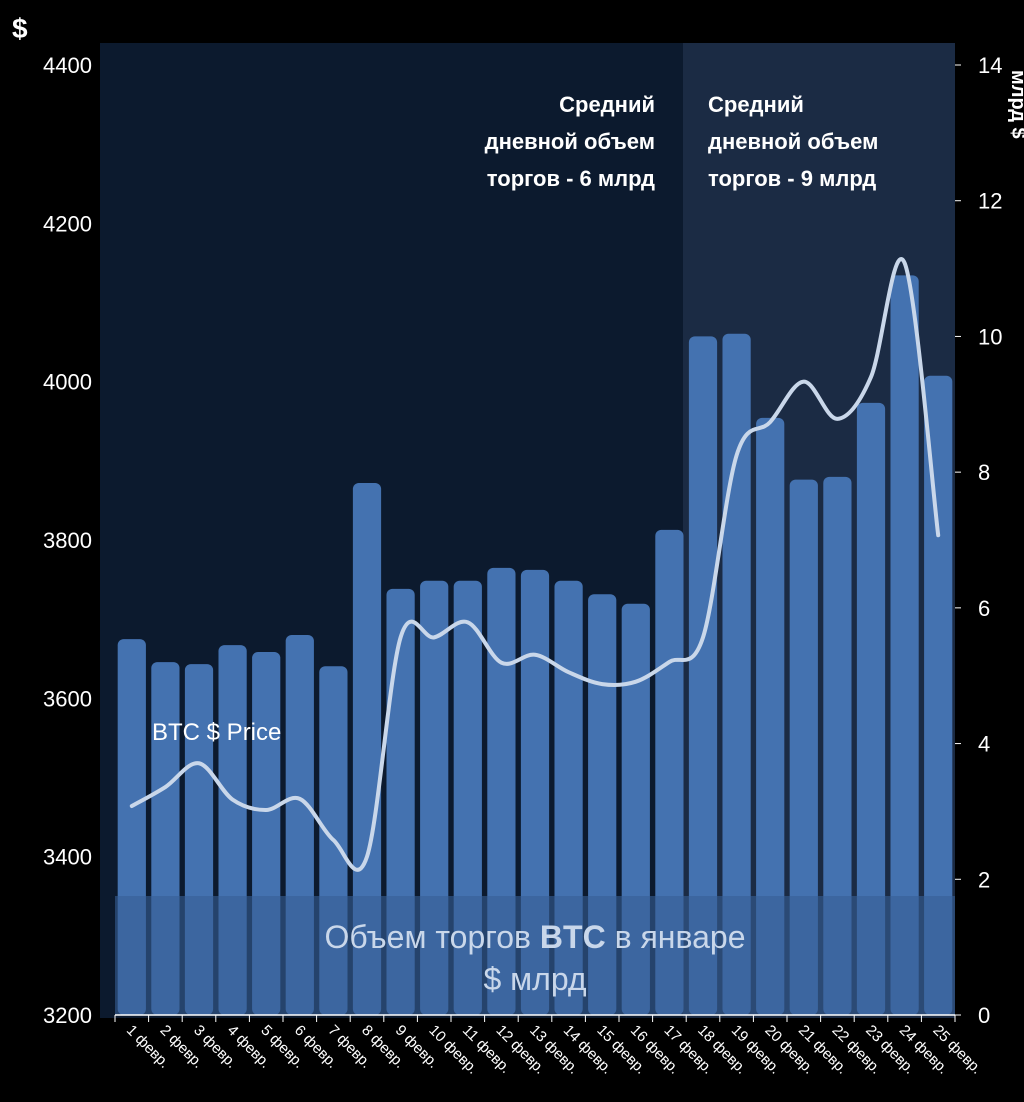  Describe the element at coordinates (20, 28) in the screenshot. I see `y-axis-label: $` at that location.